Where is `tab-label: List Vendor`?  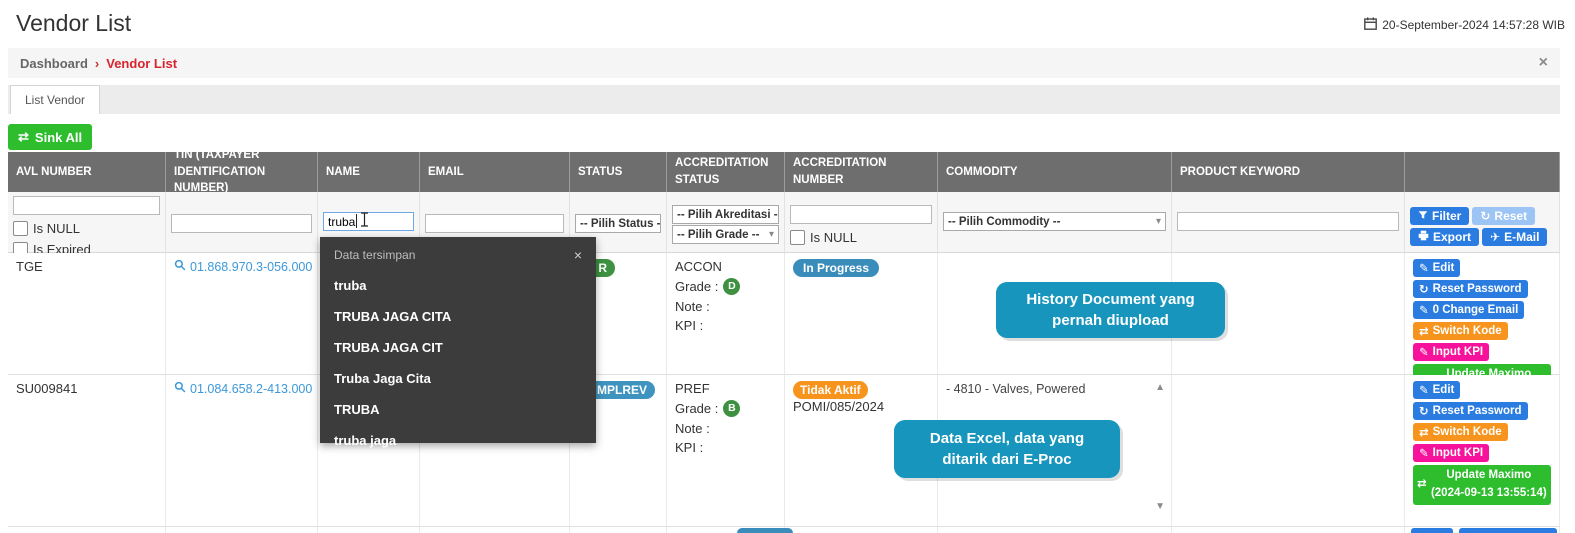
tab-label: List Vendor is located at coordinates (55, 100).